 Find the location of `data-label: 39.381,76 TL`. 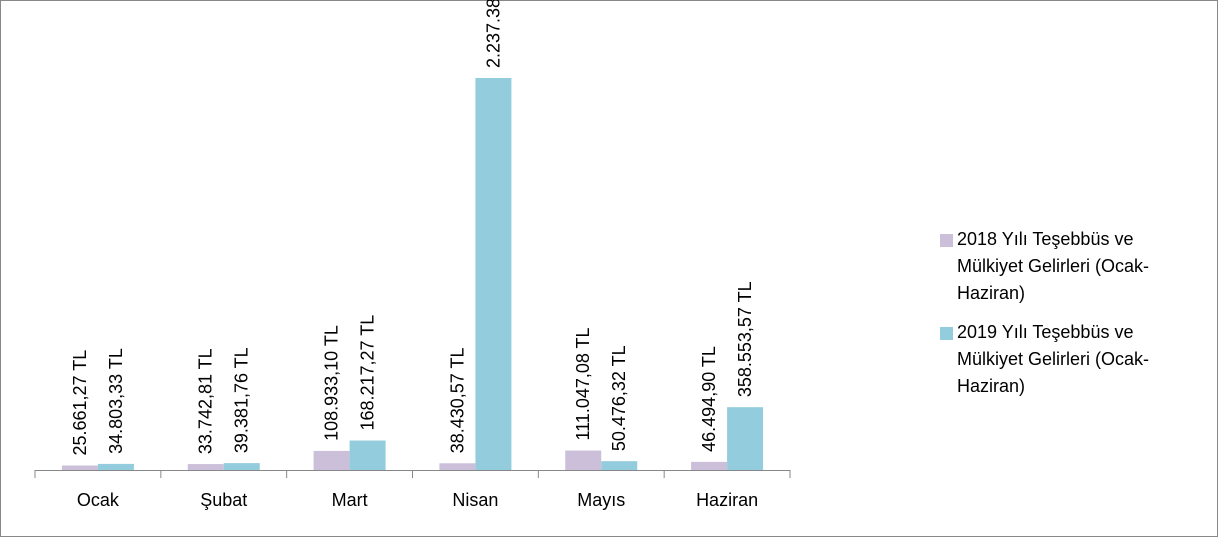

data-label: 39.381,76 TL is located at coordinates (242, 400).